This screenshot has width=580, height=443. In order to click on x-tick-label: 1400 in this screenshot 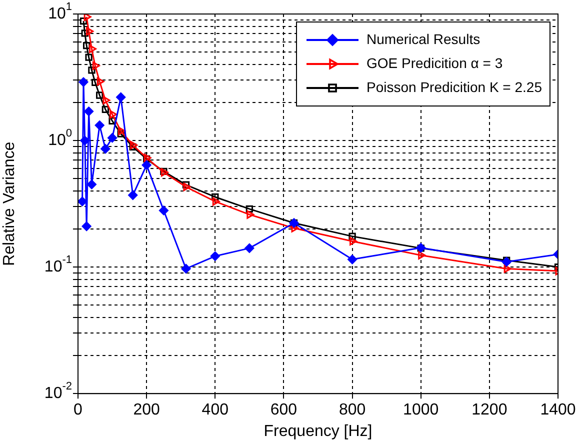, I will do `click(558, 410)`.